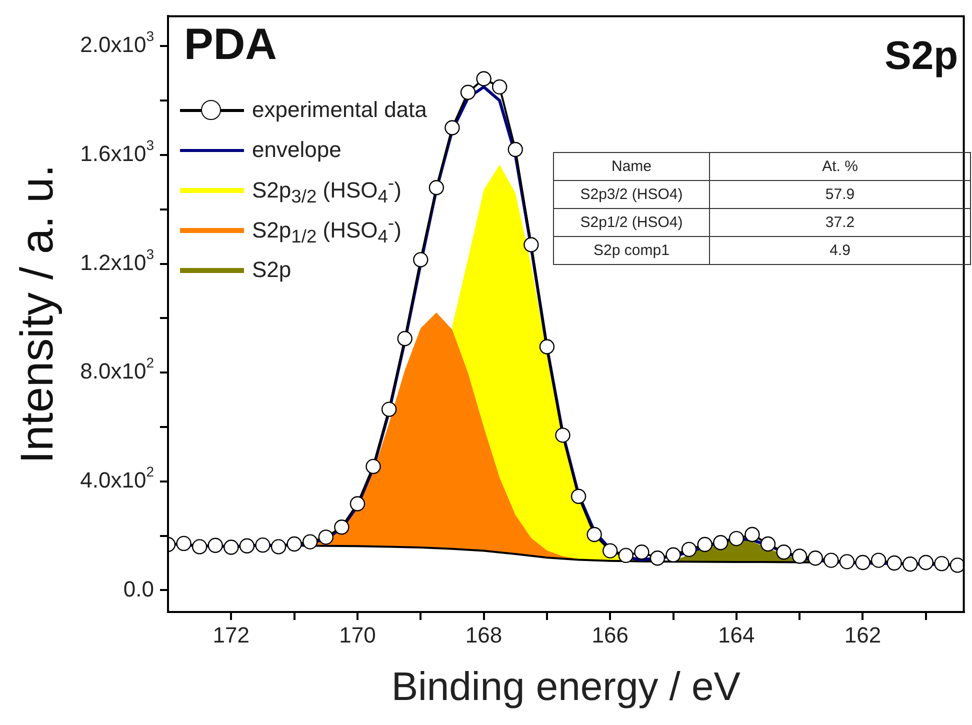 This screenshot has width=972, height=725. Describe the element at coordinates (632, 222) in the screenshot. I see `annotation: S2p1/2 (HSO4)` at that location.